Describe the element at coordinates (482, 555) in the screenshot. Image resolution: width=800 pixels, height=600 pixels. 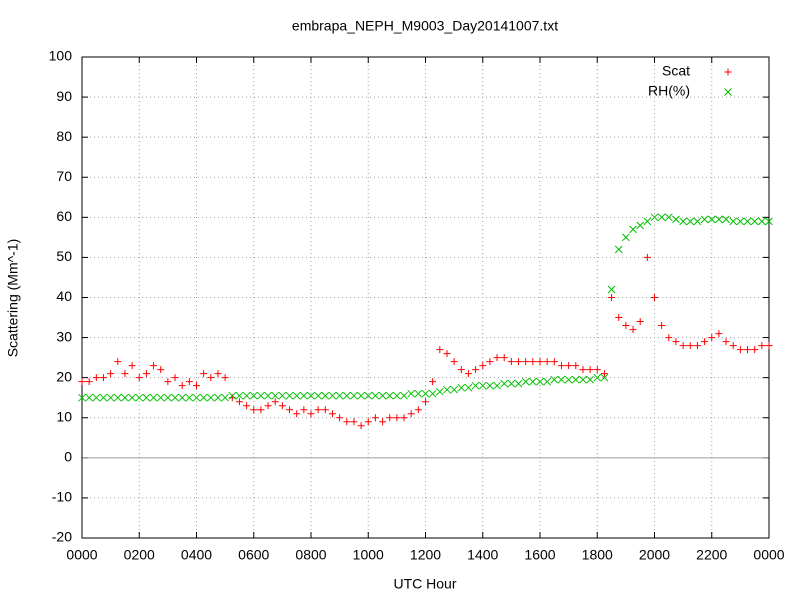
I see `x-tick-label: 1400` at that location.